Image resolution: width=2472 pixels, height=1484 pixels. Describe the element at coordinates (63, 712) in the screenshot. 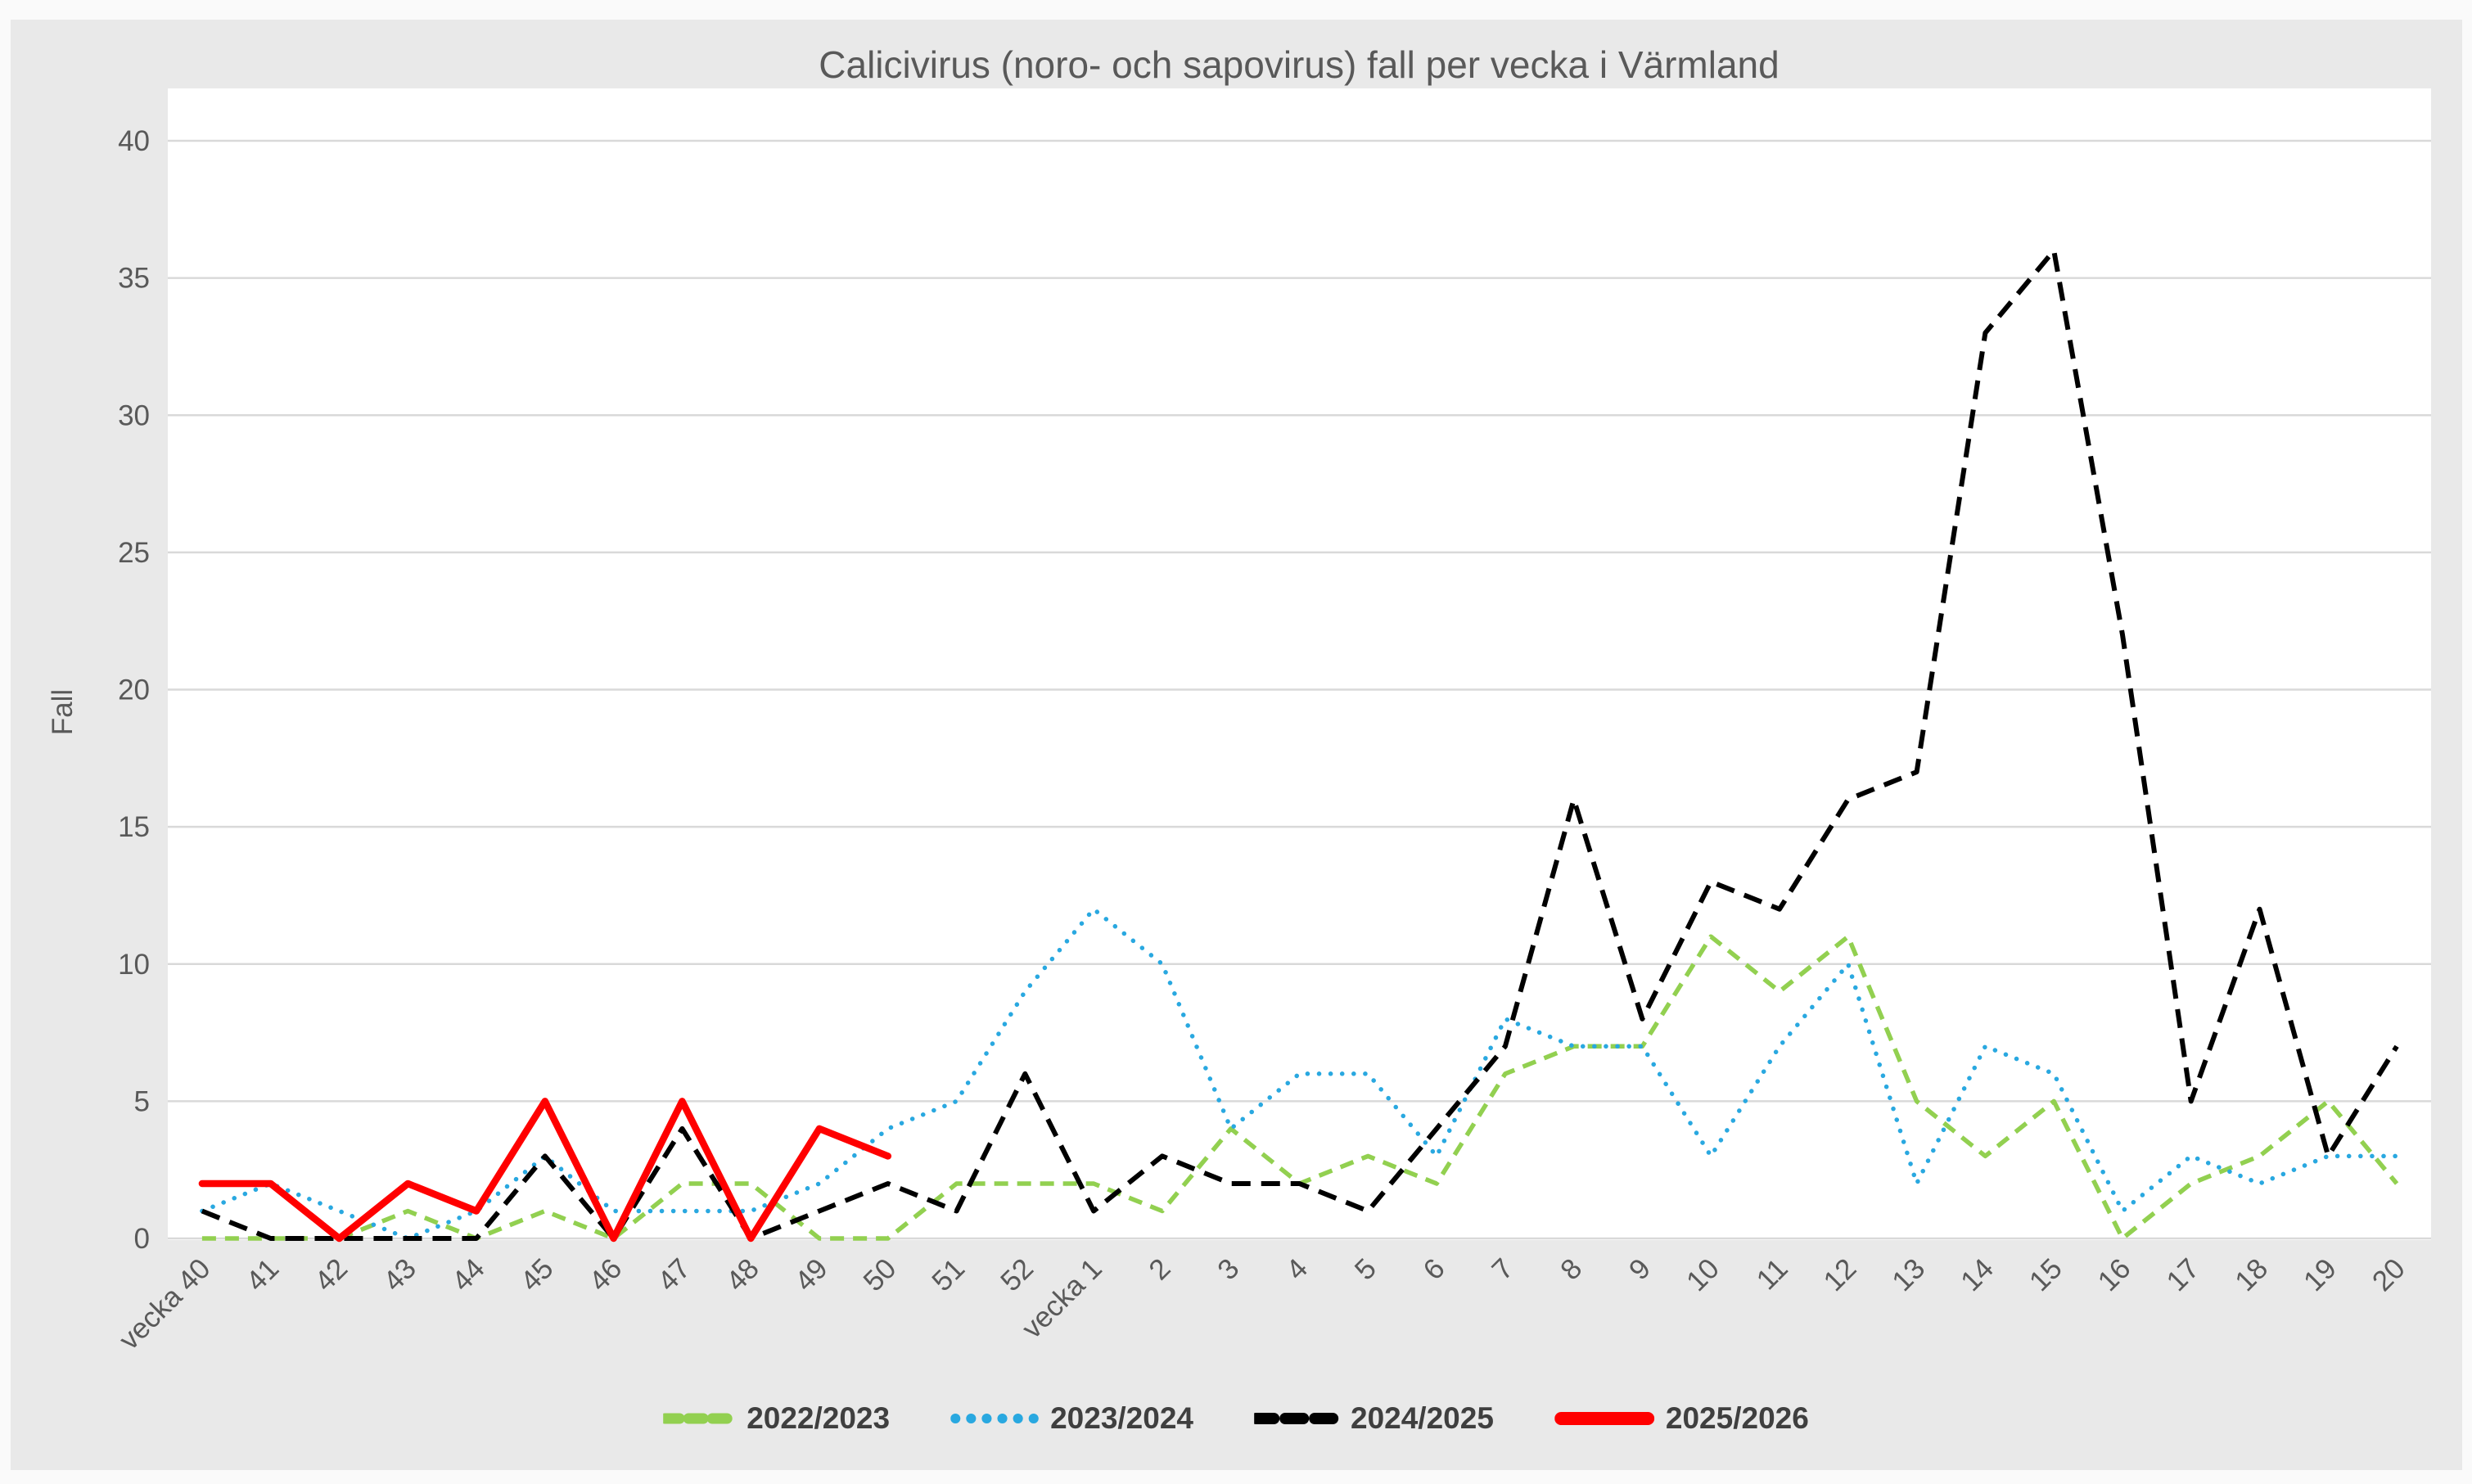

I see `y-axis-title: Fall` at that location.